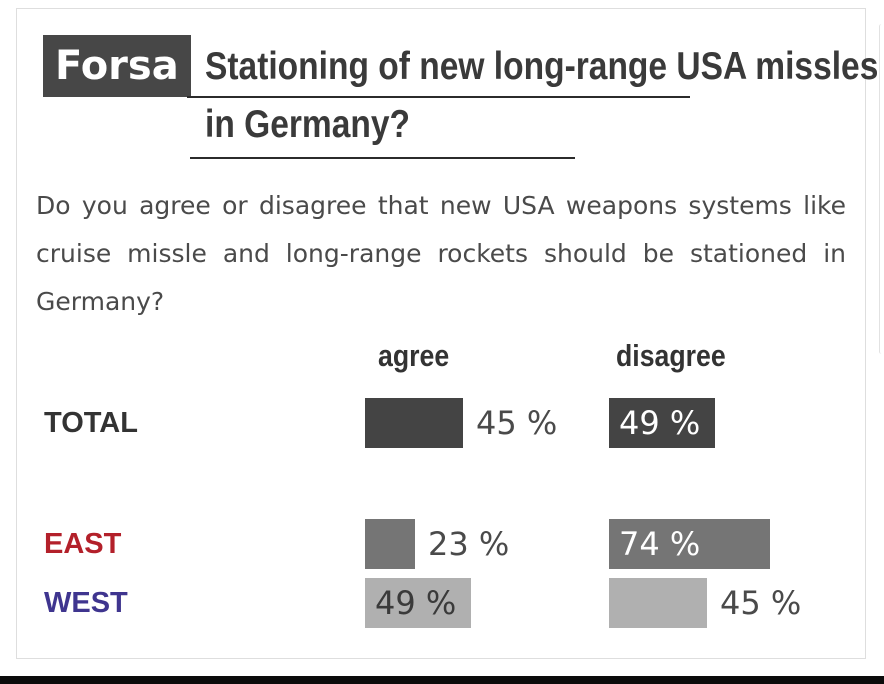 The height and width of the screenshot is (684, 884). Describe the element at coordinates (308, 124) in the screenshot. I see `chart-title-line2: in Germany?` at that location.